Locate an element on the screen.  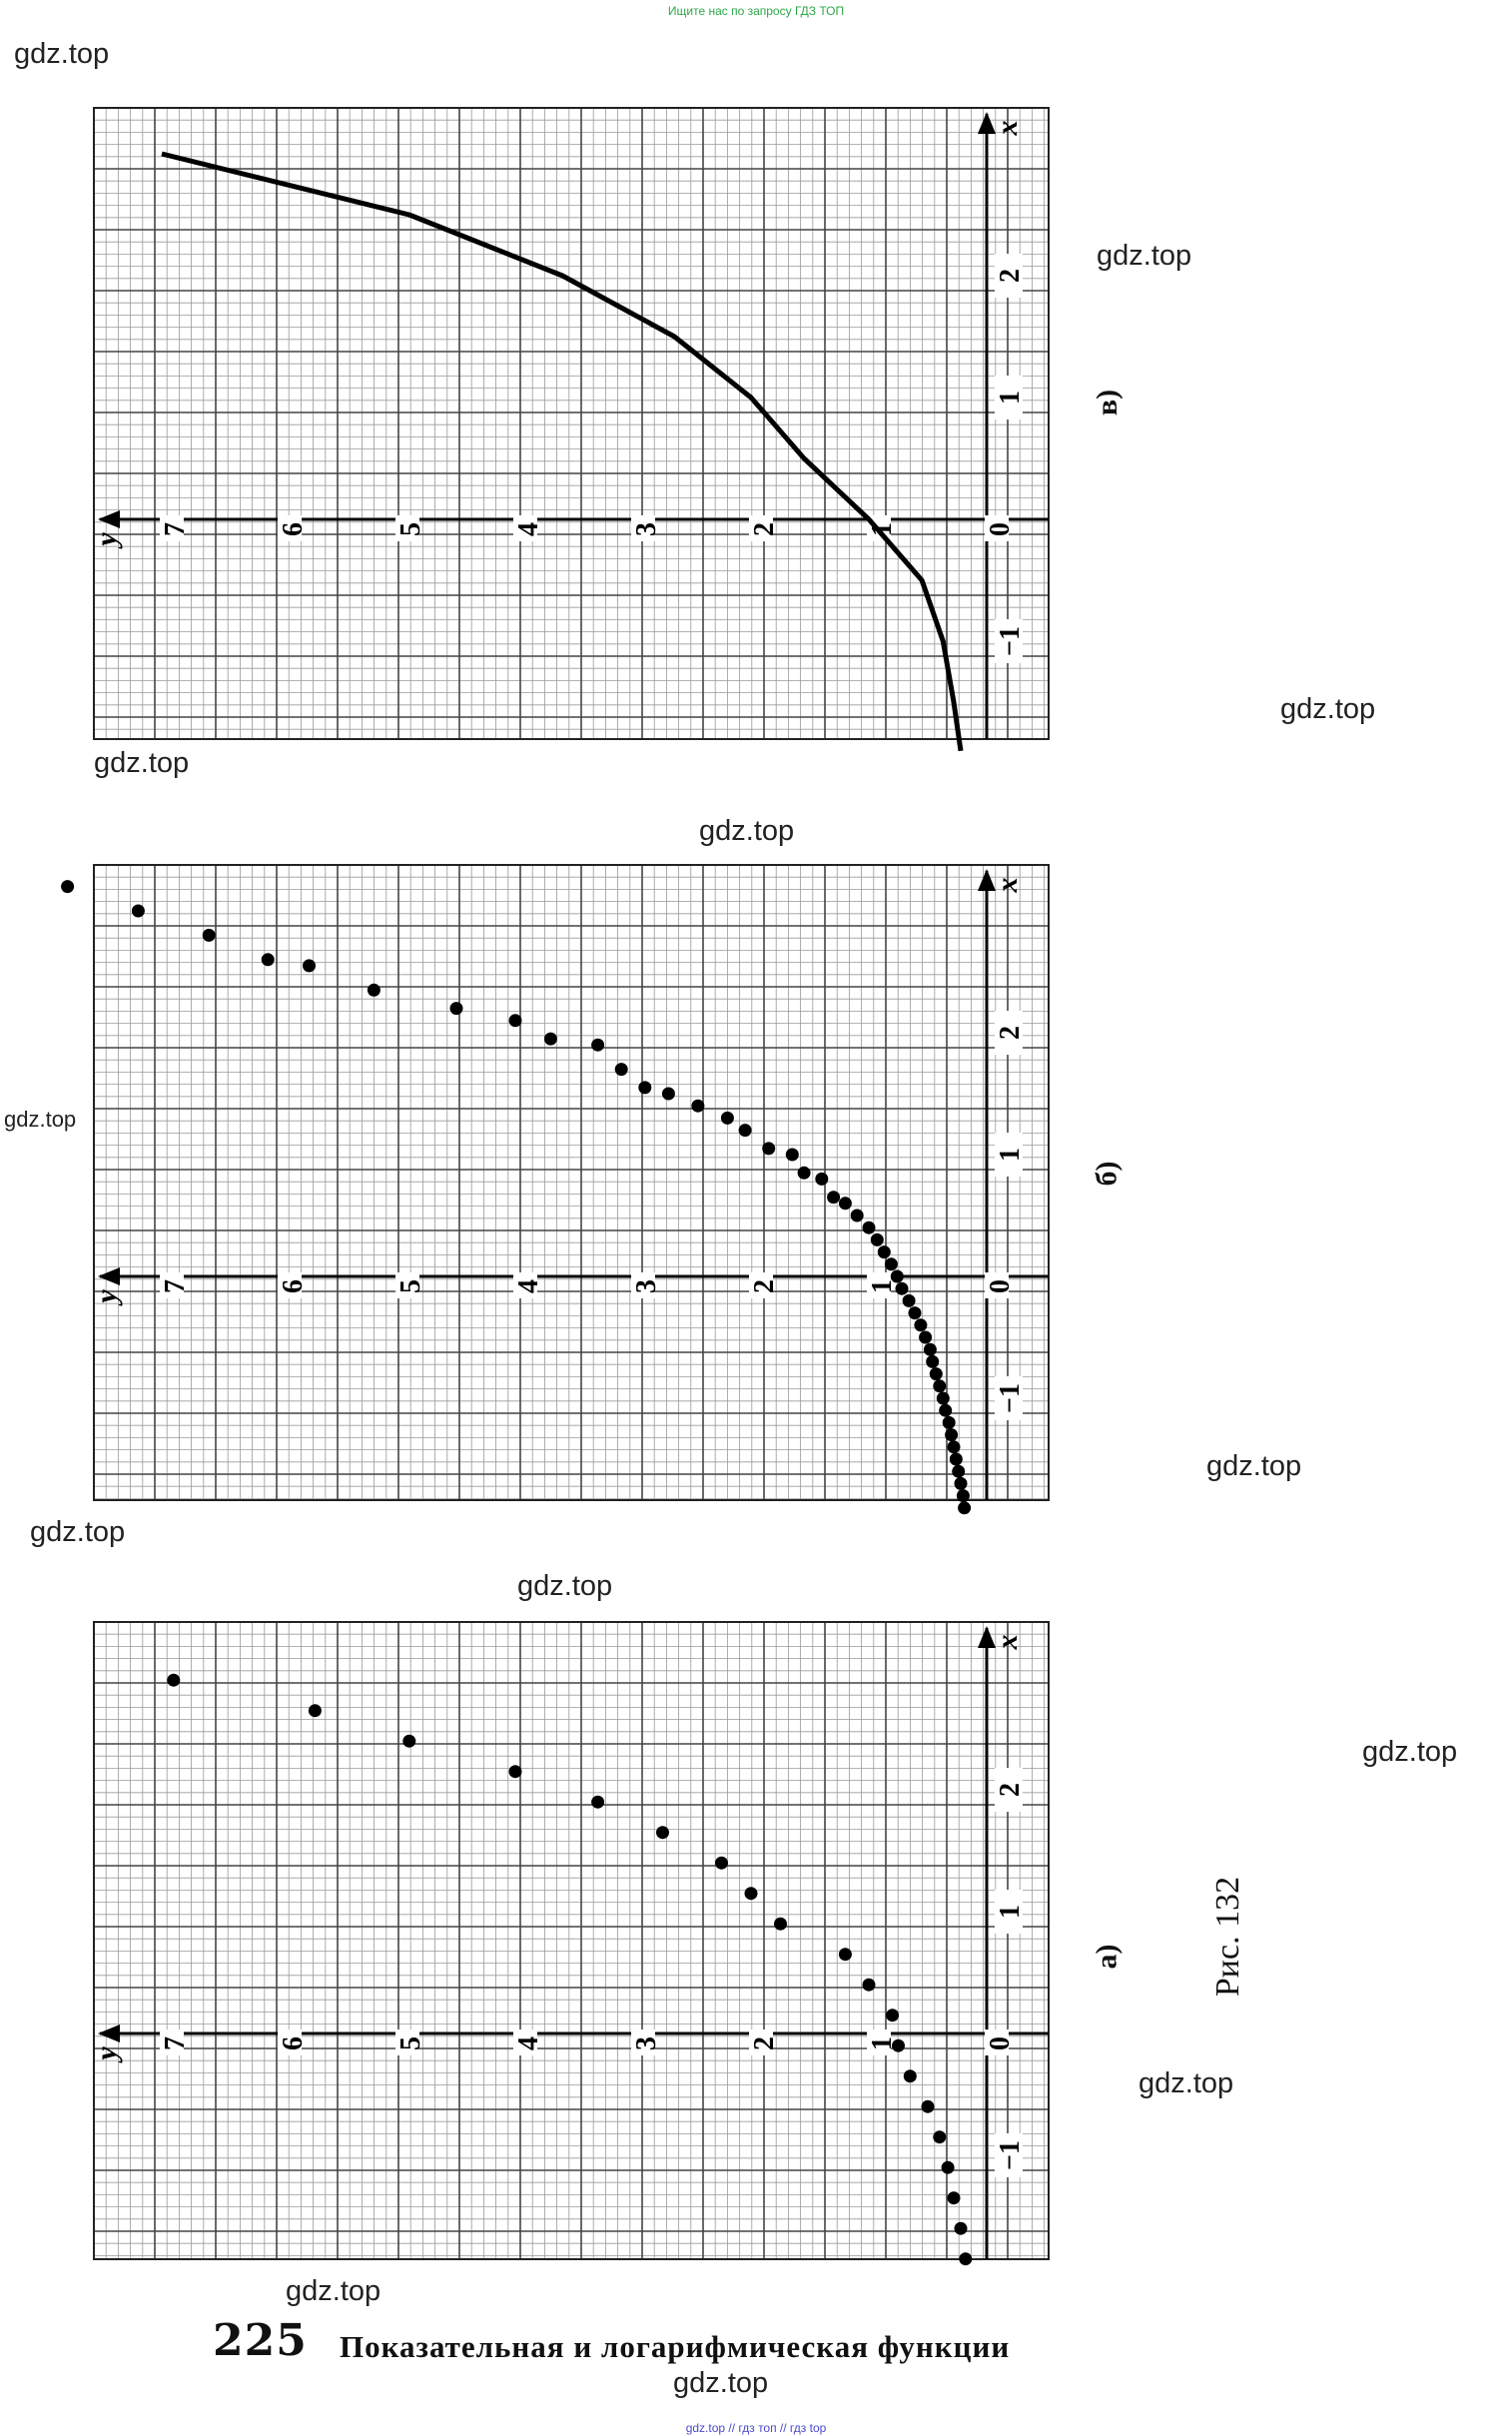
x-tick-label: −1 is located at coordinates (1010, 641).